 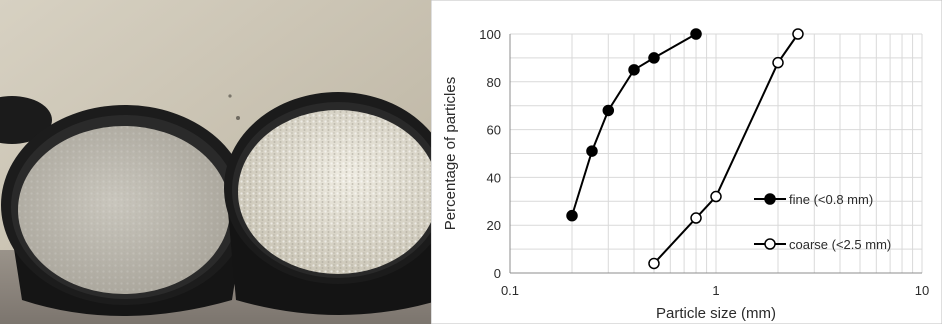 I want to click on y-axis-title: Percentage of particles, so click(x=450, y=153).